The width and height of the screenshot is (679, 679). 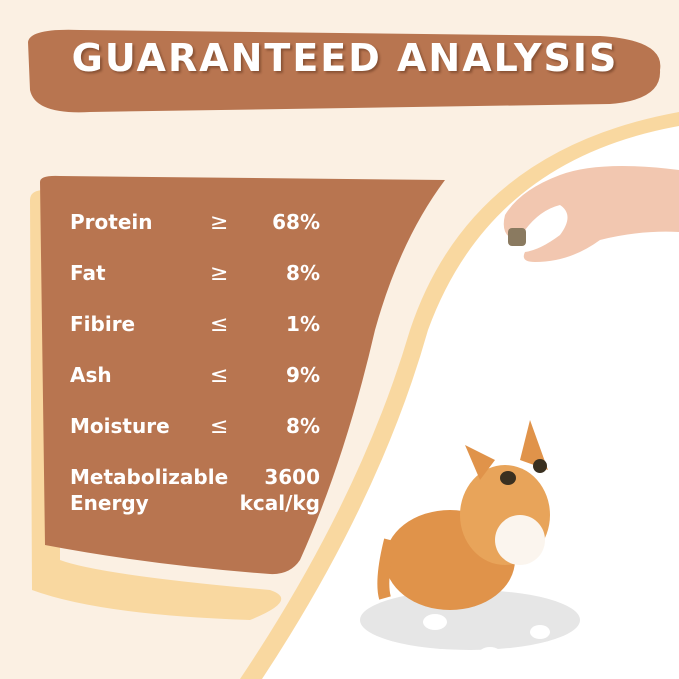 What do you see at coordinates (195, 377) in the screenshot?
I see `analysis-row-ash: Ash ≤ 9%` at bounding box center [195, 377].